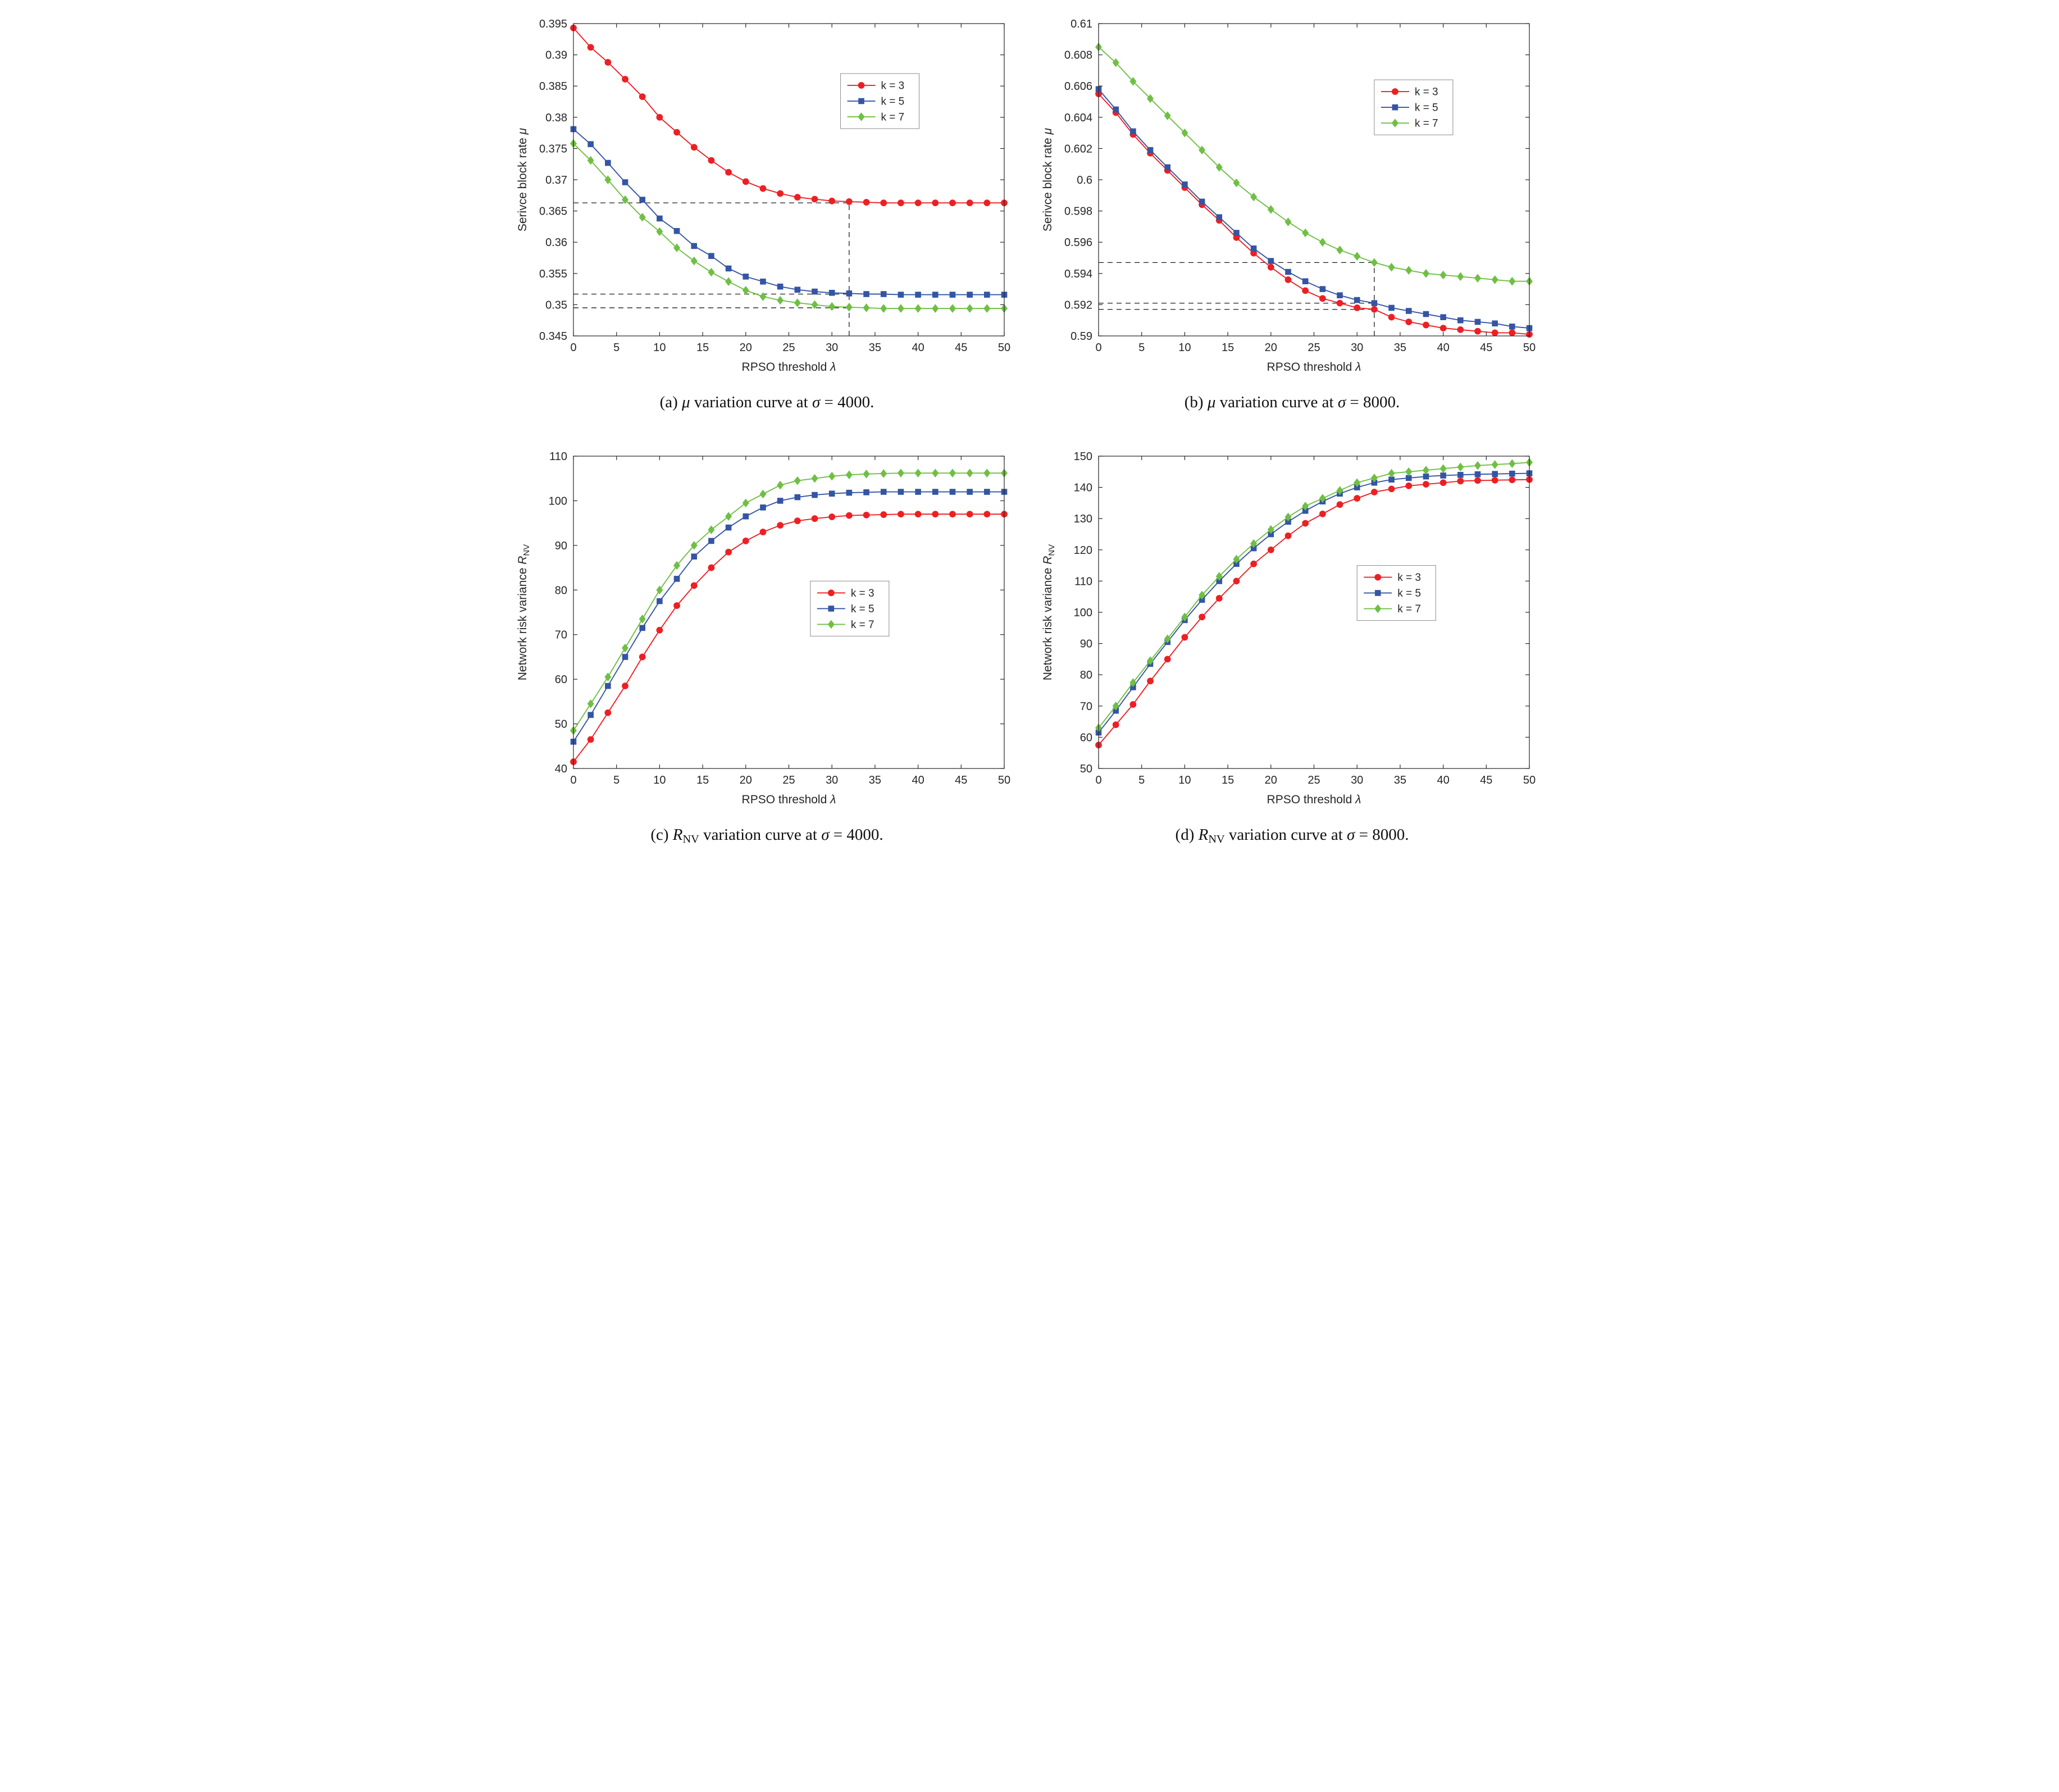 The width and height of the screenshot is (2059, 1792). Describe the element at coordinates (556, 305) in the screenshot. I see `svg-text: 0.35` at that location.